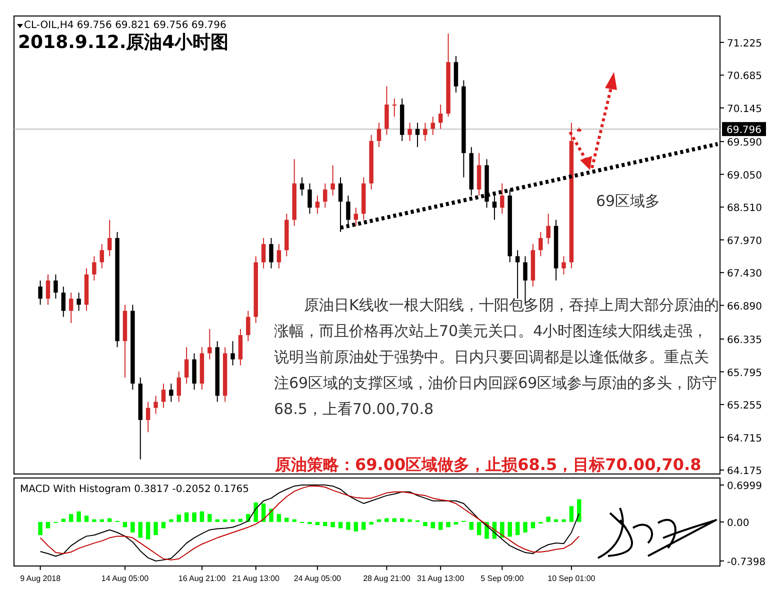 The height and width of the screenshot is (593, 768). I want to click on y-tick-label: 64.715, so click(744, 438).